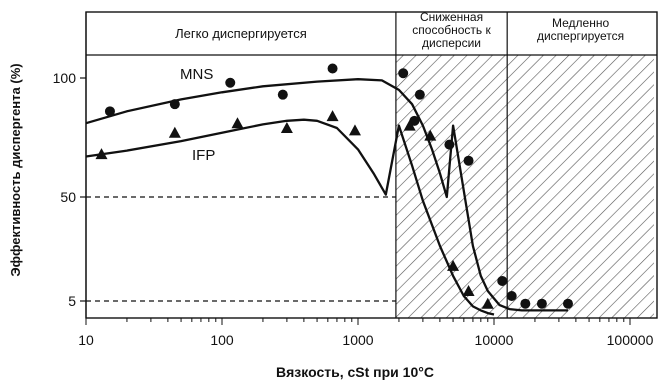  Describe the element at coordinates (355, 372) in the screenshot. I see `x-axis-title: Вязкость, cSt при 10°C` at that location.